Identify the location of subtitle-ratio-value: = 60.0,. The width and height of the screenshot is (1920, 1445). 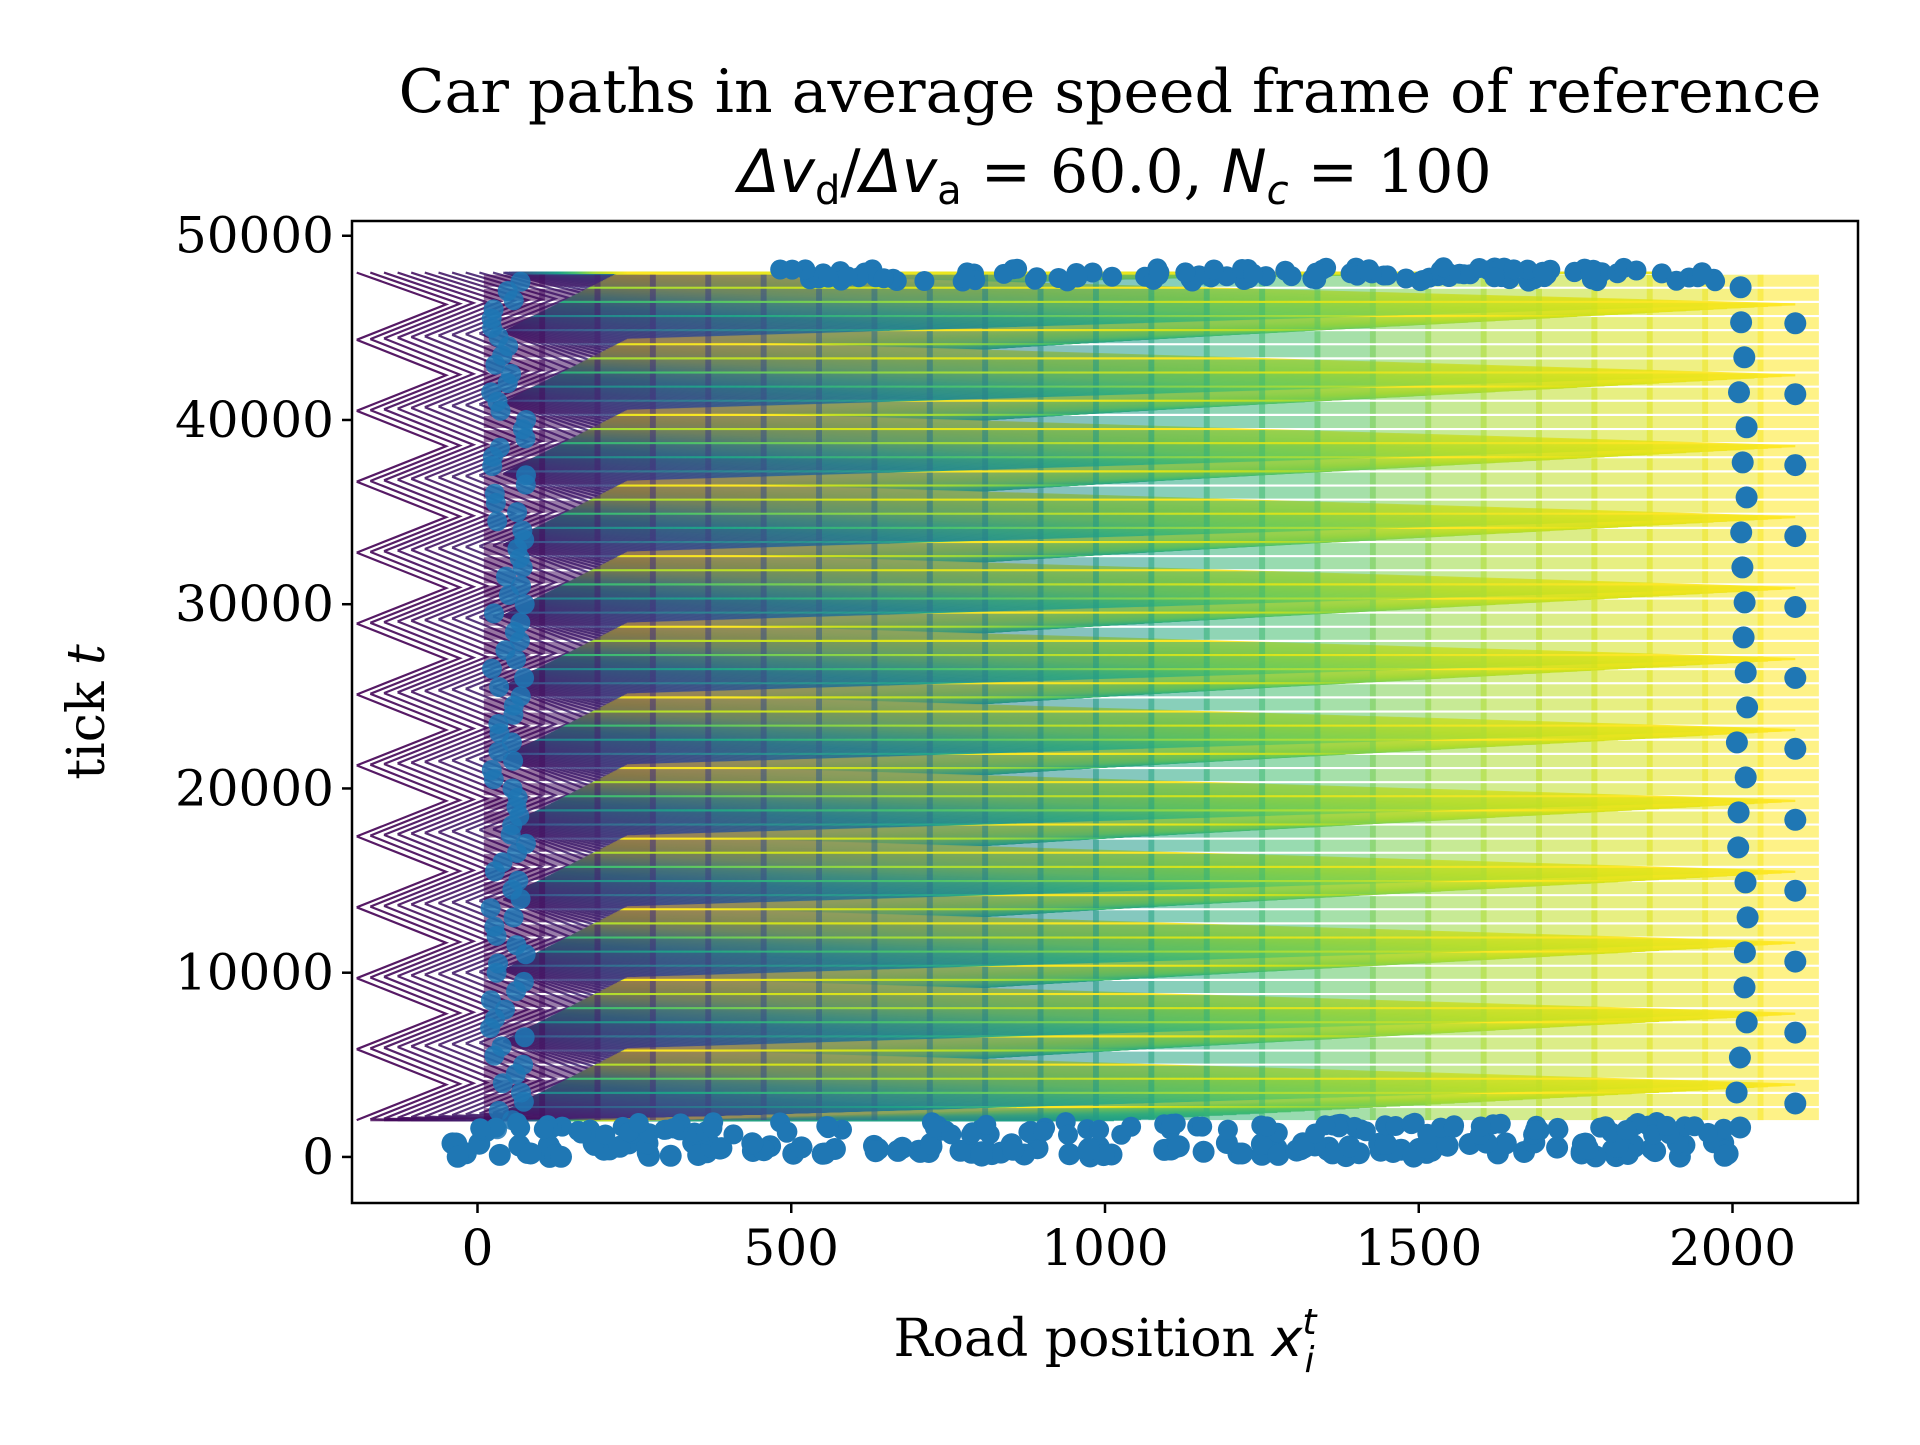
(1092, 172).